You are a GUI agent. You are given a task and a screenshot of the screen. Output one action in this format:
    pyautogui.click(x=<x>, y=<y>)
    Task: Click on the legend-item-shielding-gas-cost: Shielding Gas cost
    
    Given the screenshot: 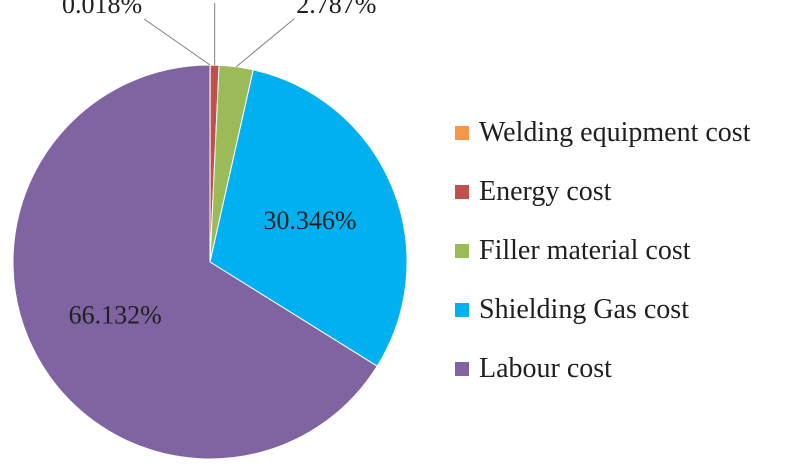 What is the action you would take?
    pyautogui.click(x=627, y=310)
    